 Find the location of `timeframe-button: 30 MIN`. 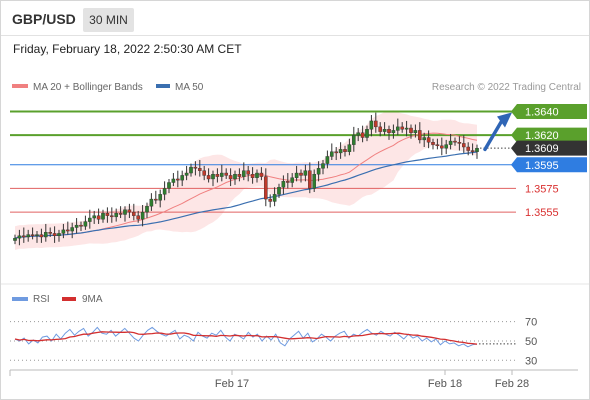

timeframe-button: 30 MIN is located at coordinates (108, 20).